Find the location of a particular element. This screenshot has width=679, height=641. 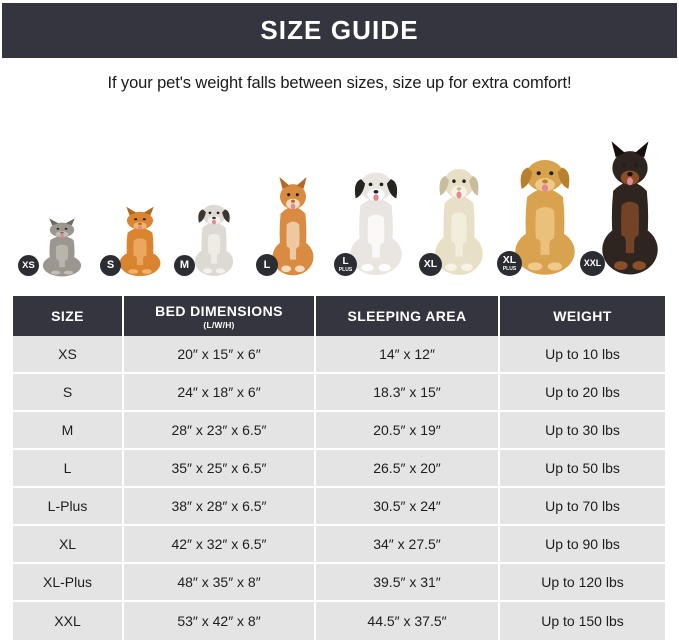

cell-sleeping: 26.5″ x 20″ is located at coordinates (408, 469).